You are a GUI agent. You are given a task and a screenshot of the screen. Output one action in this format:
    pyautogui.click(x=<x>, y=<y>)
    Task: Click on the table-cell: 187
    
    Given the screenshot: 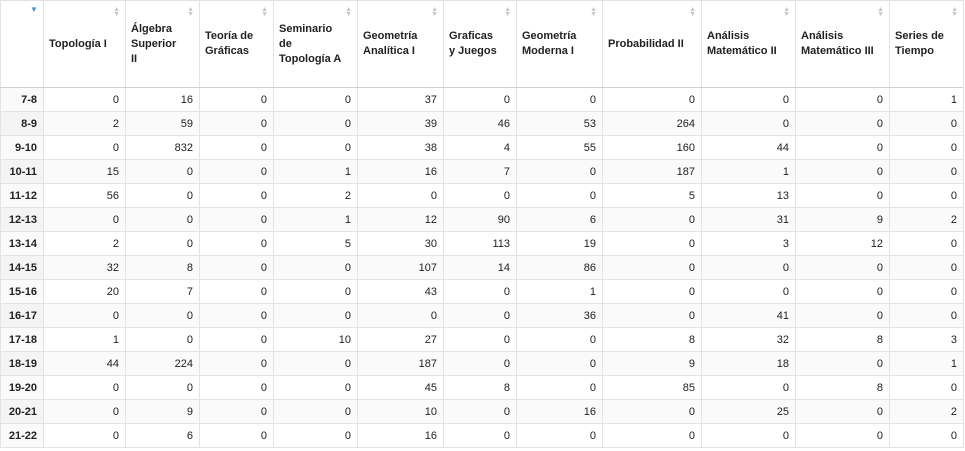 What is the action you would take?
    pyautogui.click(x=652, y=171)
    